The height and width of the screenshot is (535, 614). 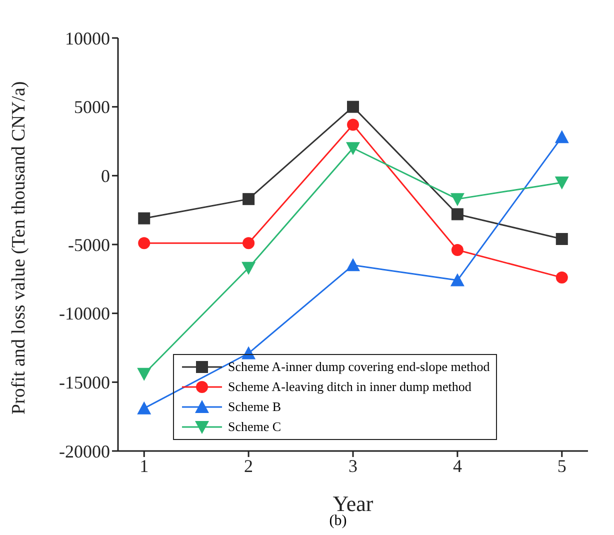 I want to click on y-tick-label: -15000, so click(x=84, y=382).